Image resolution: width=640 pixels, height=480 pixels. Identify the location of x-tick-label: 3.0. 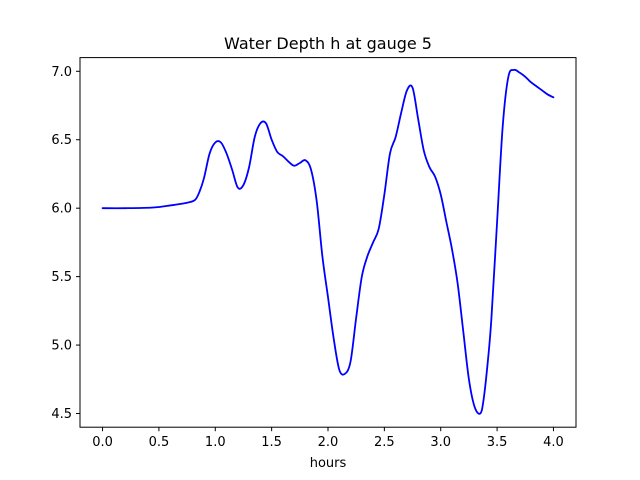
(440, 442).